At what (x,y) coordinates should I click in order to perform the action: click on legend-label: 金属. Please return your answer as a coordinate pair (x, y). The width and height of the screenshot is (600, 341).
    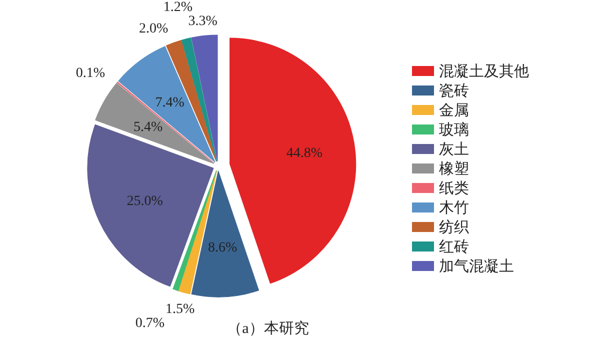
    Looking at the image, I should click on (454, 110).